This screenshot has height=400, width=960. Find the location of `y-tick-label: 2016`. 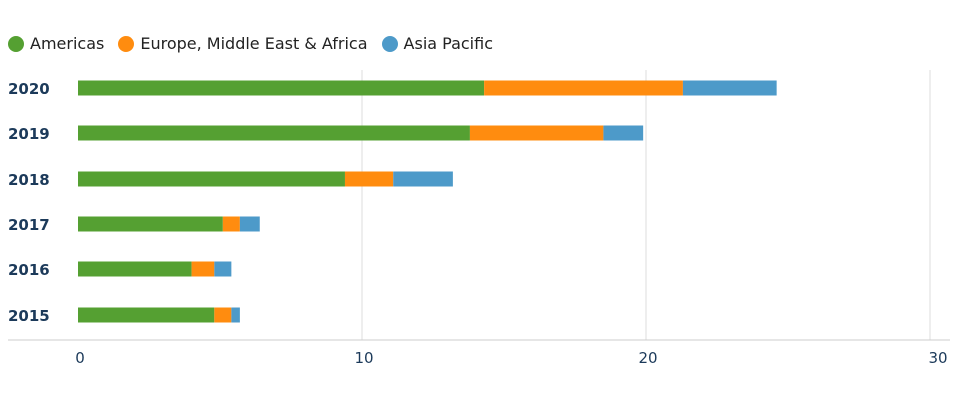

y-tick-label: 2016 is located at coordinates (29, 270).